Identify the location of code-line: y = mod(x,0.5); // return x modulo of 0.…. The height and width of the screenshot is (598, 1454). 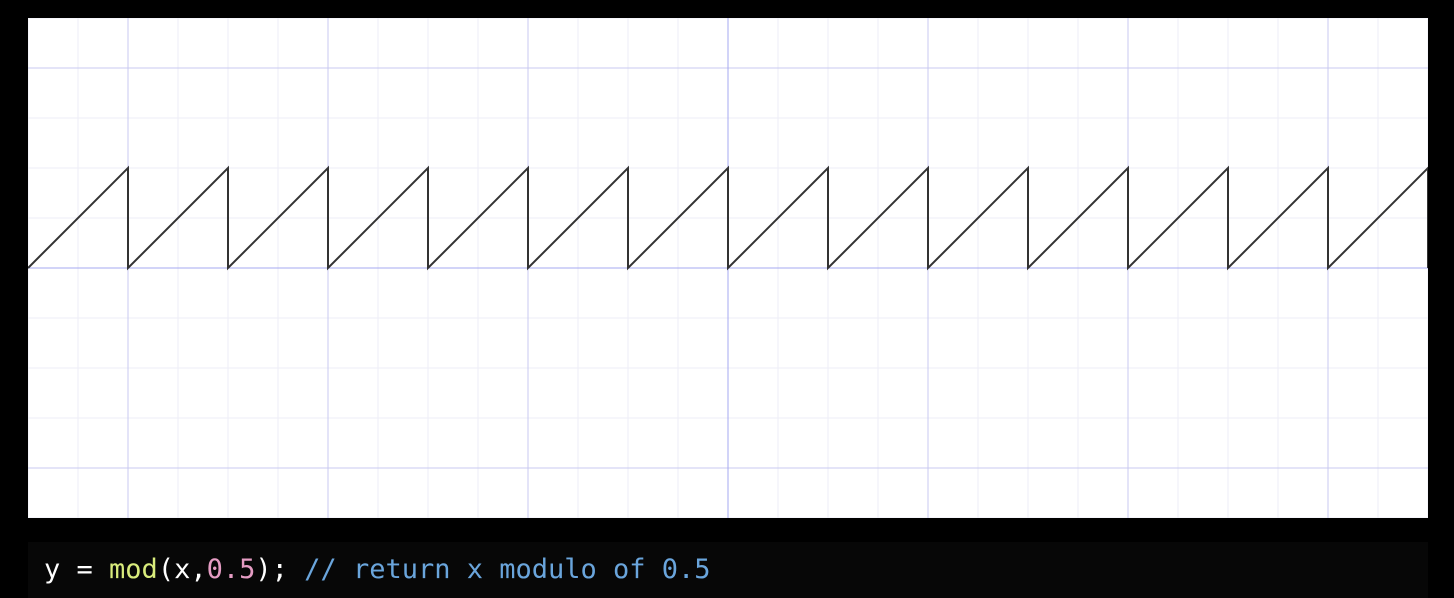
(377, 570).